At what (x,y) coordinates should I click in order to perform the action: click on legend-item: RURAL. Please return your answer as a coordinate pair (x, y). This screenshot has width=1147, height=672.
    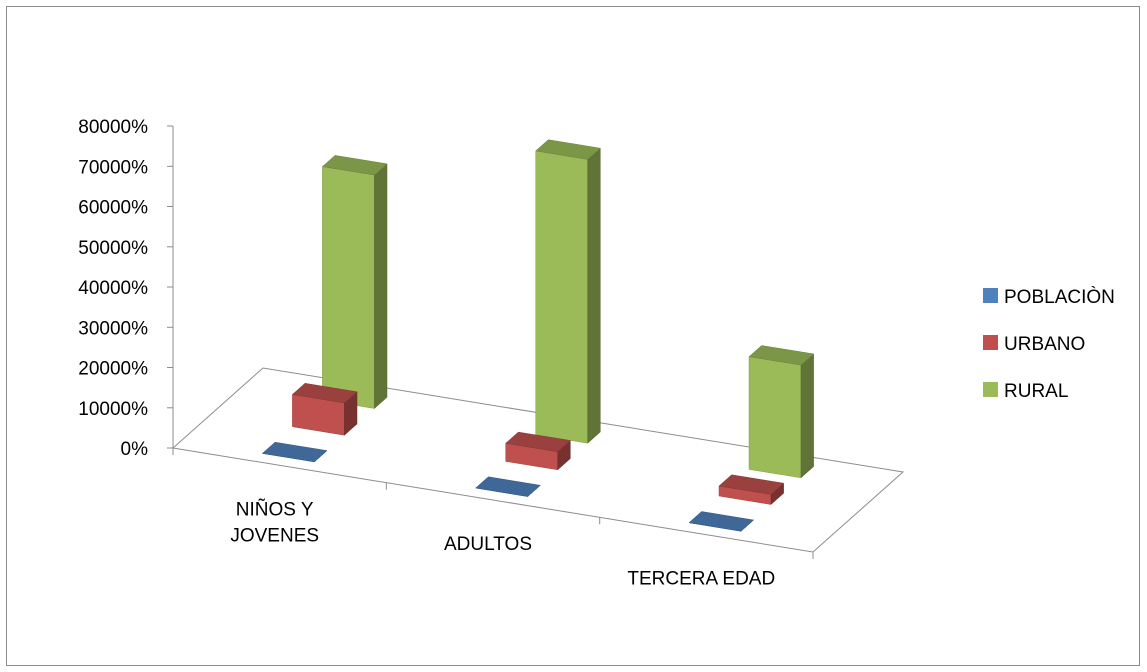
    Looking at the image, I should click on (1025, 391).